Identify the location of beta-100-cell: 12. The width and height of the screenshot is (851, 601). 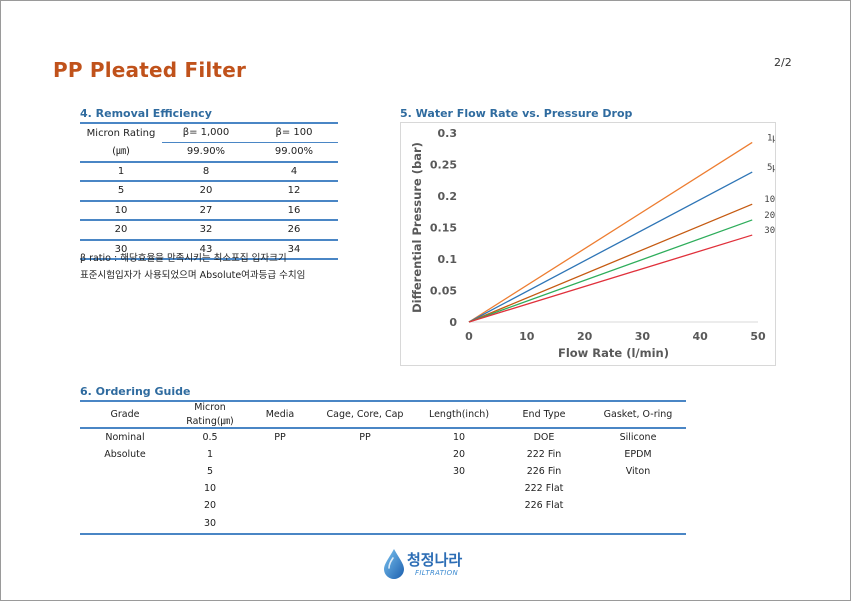
(294, 190).